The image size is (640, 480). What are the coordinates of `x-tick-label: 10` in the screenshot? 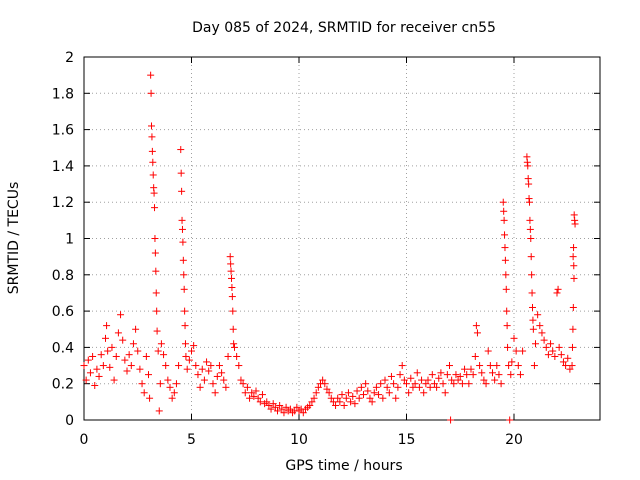 It's located at (299, 440).